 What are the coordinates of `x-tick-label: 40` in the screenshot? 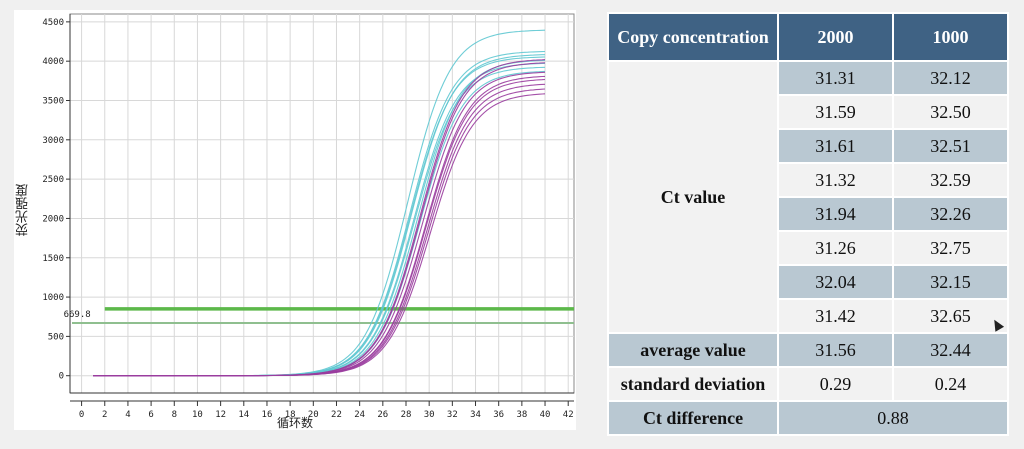 It's located at (545, 415).